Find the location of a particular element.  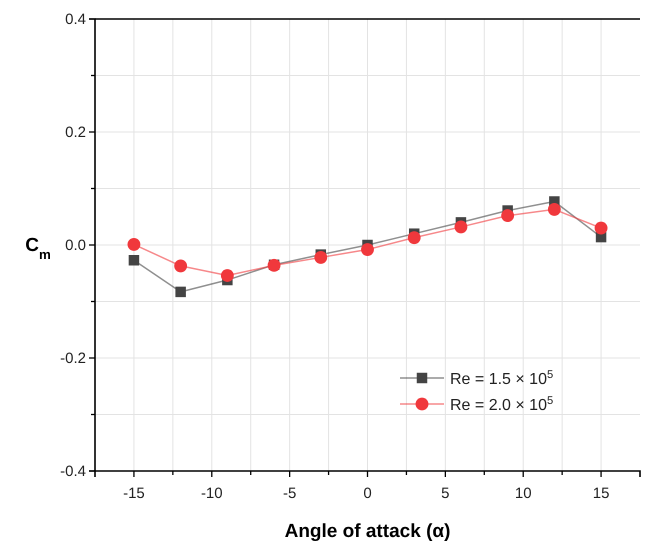

y-tick-label: 0.2 is located at coordinates (75, 132).